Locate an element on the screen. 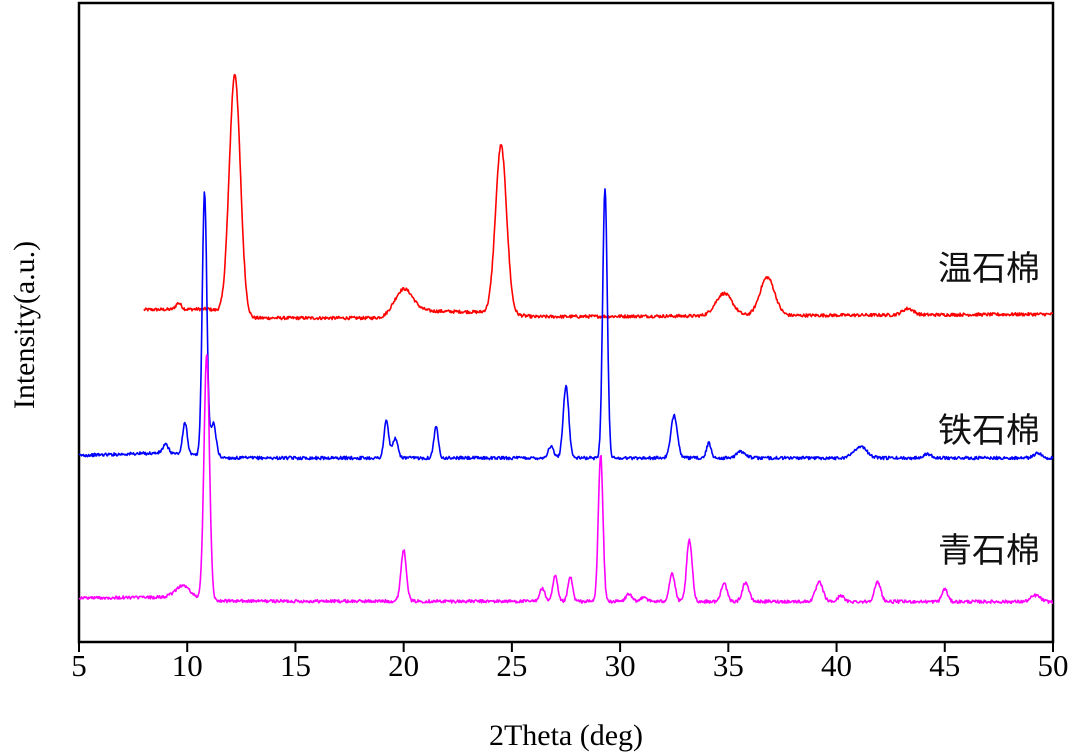 The width and height of the screenshot is (1080, 753). x-tick-label: 40 is located at coordinates (836, 665).